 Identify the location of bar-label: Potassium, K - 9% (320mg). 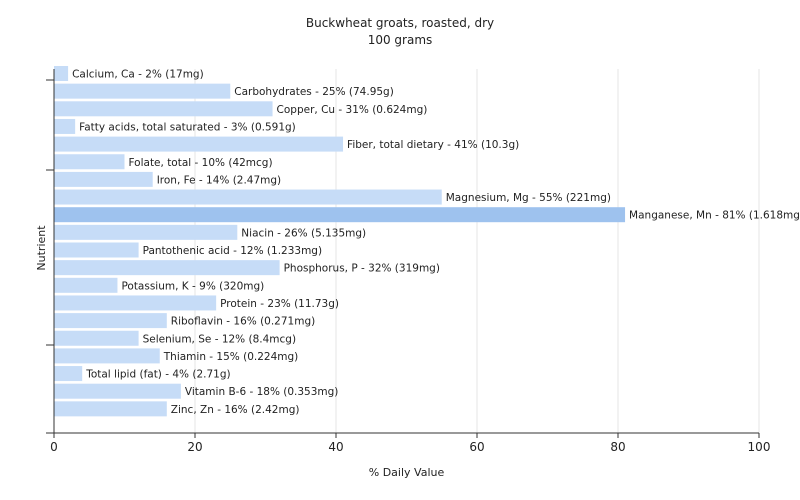
(192, 286).